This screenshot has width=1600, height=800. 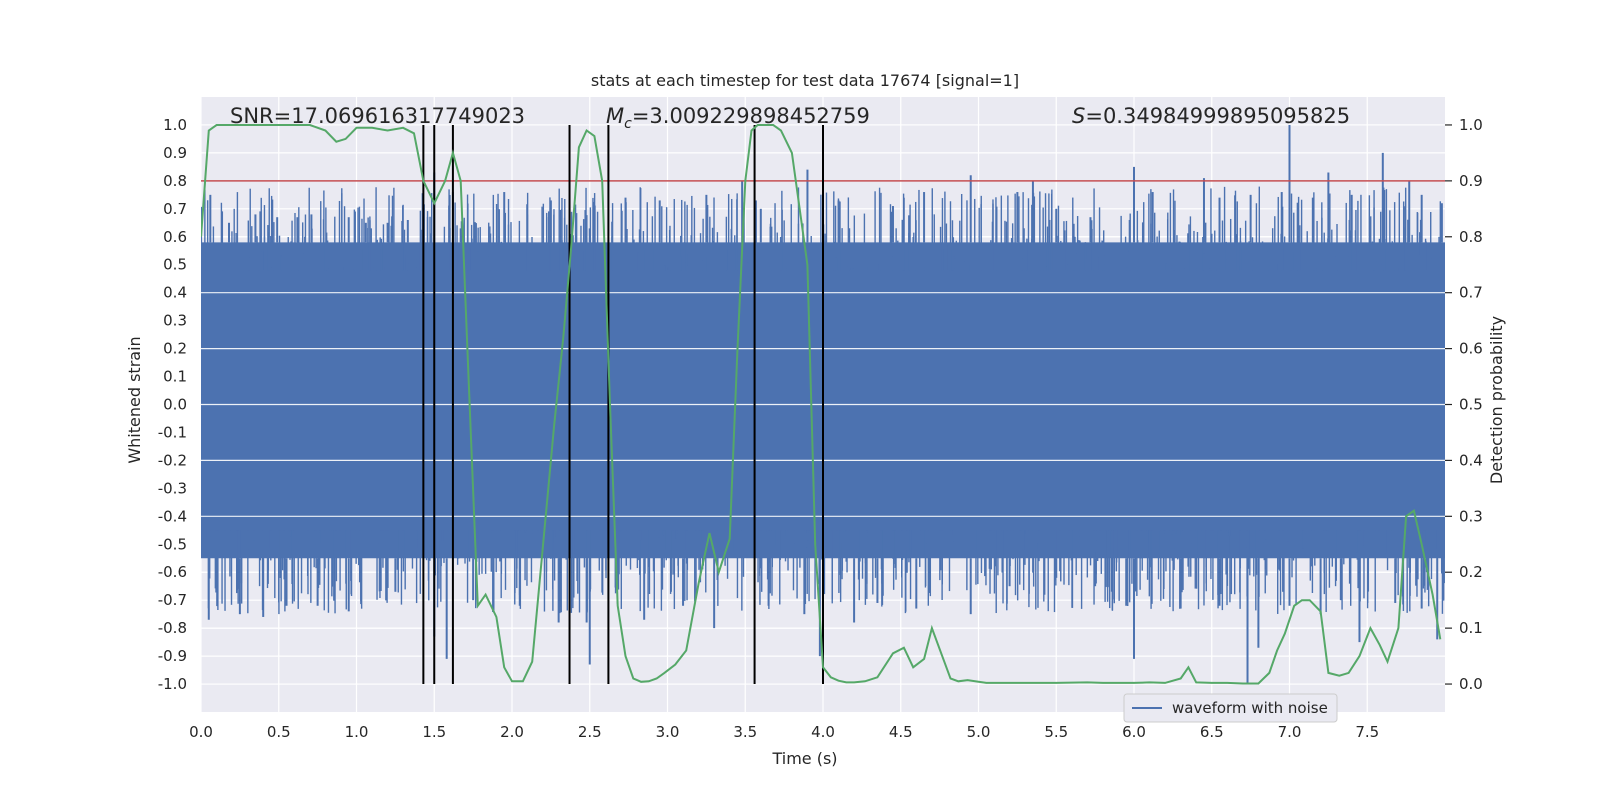 I want to click on legend-waveform-label: waveform with noise, so click(x=1250, y=708).